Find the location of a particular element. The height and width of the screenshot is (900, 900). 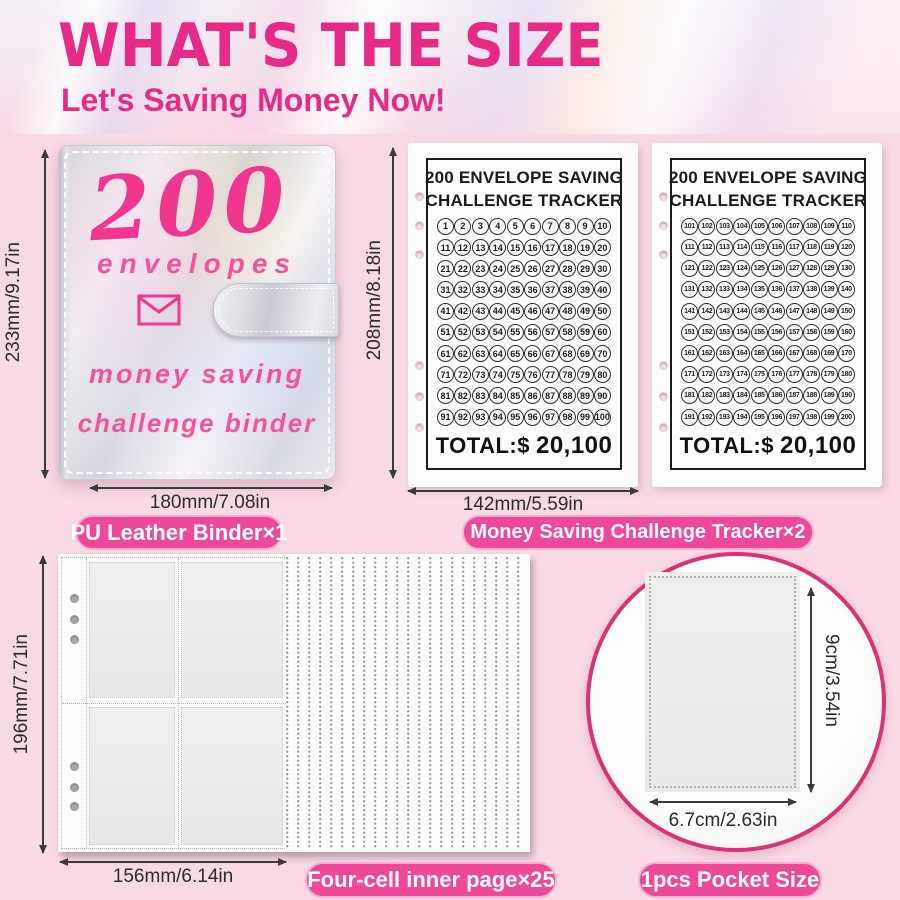

tracker-number-row: 151 152 153 154 155 156 157 158 159 160 is located at coordinates (768, 332).